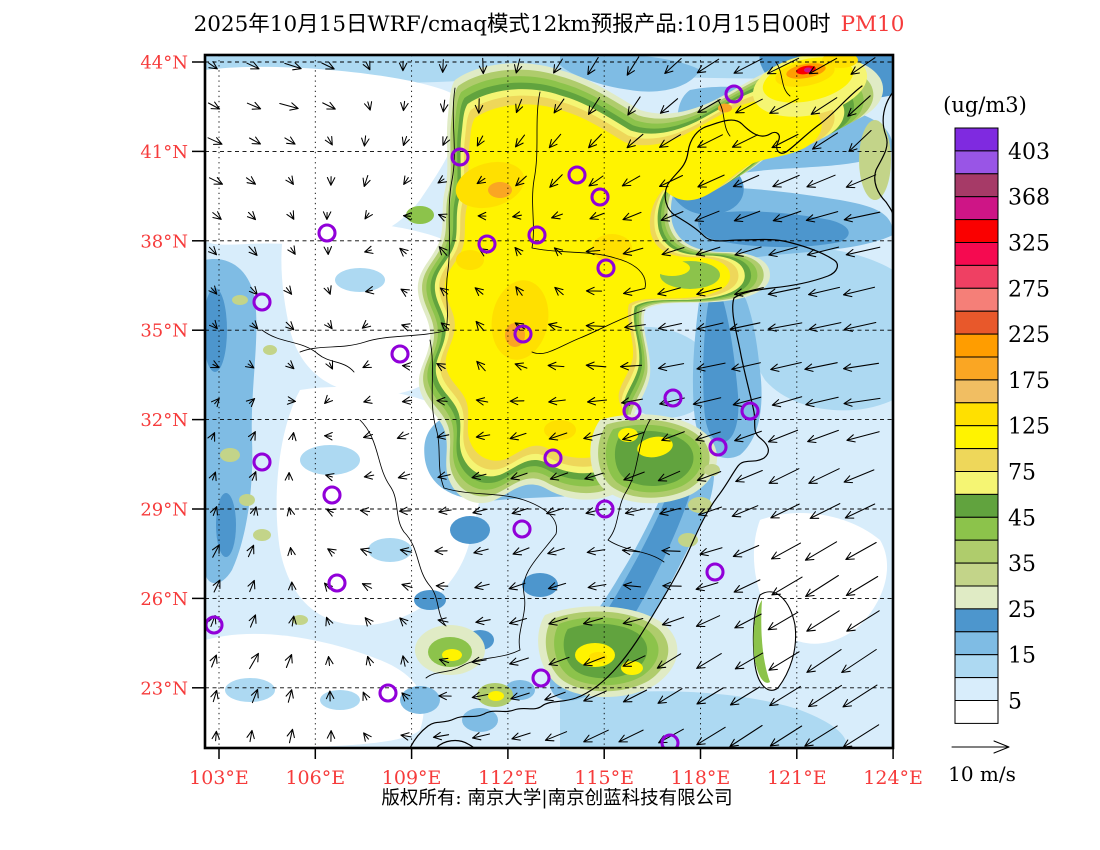  Describe the element at coordinates (164, 599) in the screenshot. I see `lat-label: 26°N` at that location.